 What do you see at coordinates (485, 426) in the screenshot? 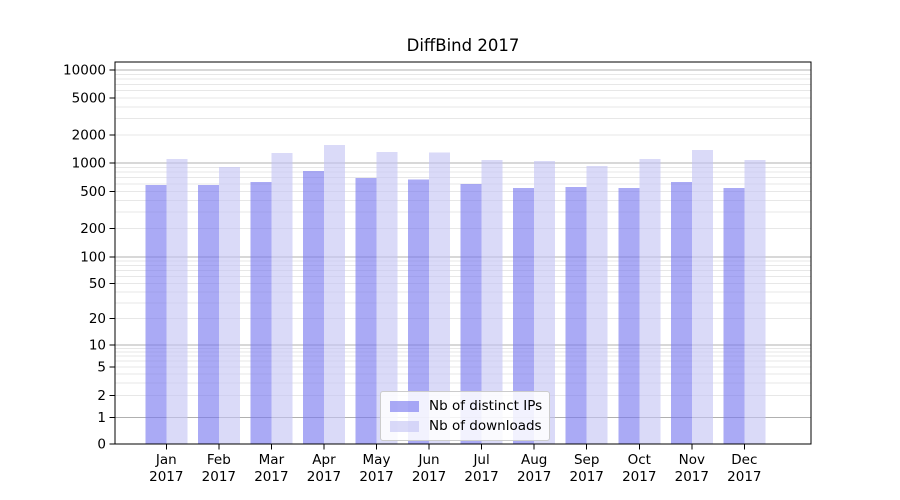
I see `legend-label-downloads: Nb of downloads` at bounding box center [485, 426].